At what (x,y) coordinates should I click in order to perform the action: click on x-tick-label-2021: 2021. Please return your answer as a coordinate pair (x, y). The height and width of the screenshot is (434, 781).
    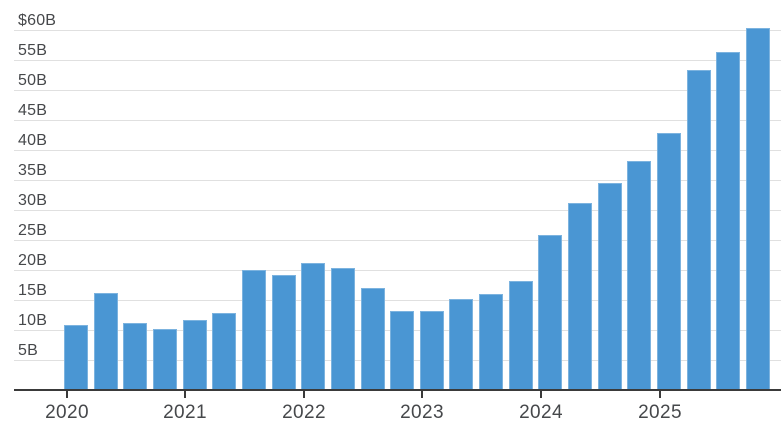
    Looking at the image, I should click on (185, 412).